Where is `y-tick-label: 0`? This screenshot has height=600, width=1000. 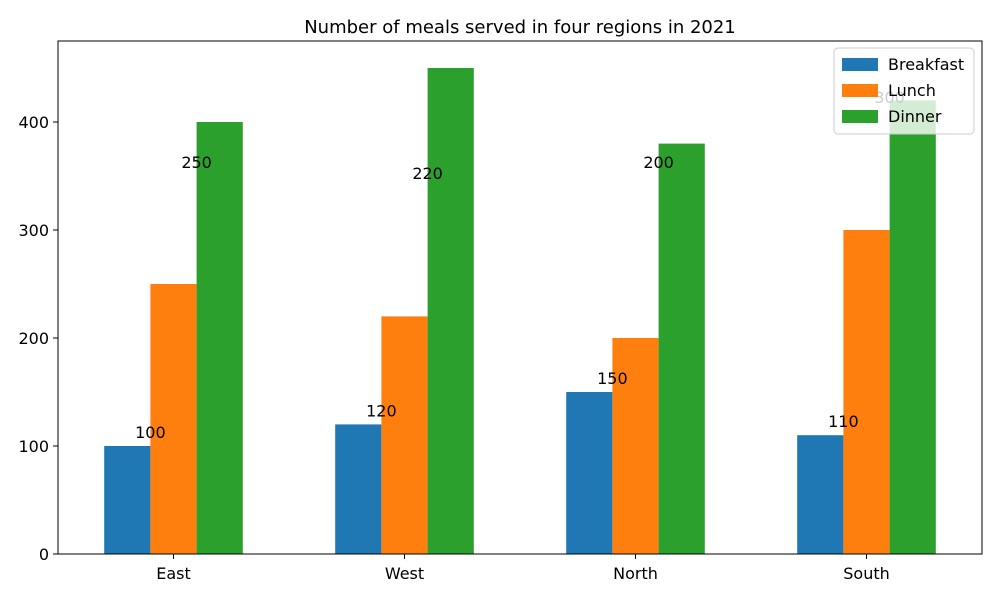 y-tick-label: 0 is located at coordinates (44, 554).